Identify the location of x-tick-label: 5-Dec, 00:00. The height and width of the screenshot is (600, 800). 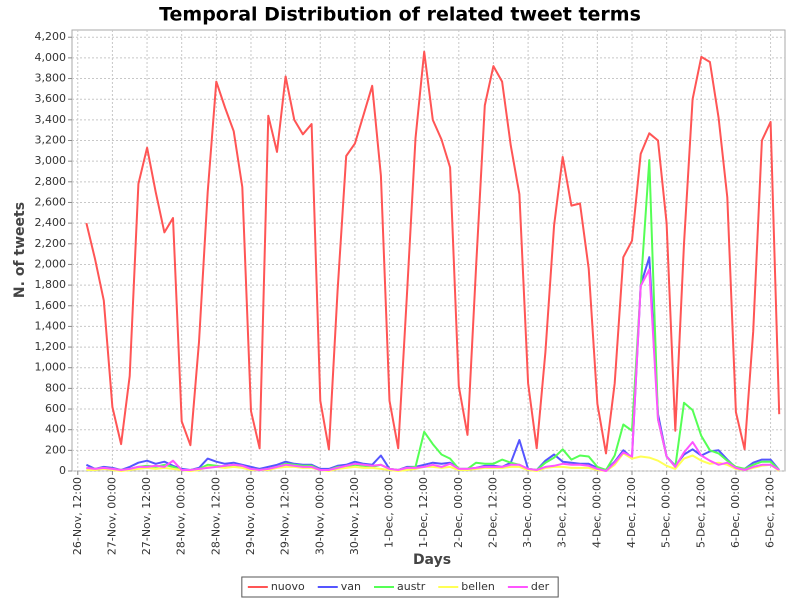
(666, 512).